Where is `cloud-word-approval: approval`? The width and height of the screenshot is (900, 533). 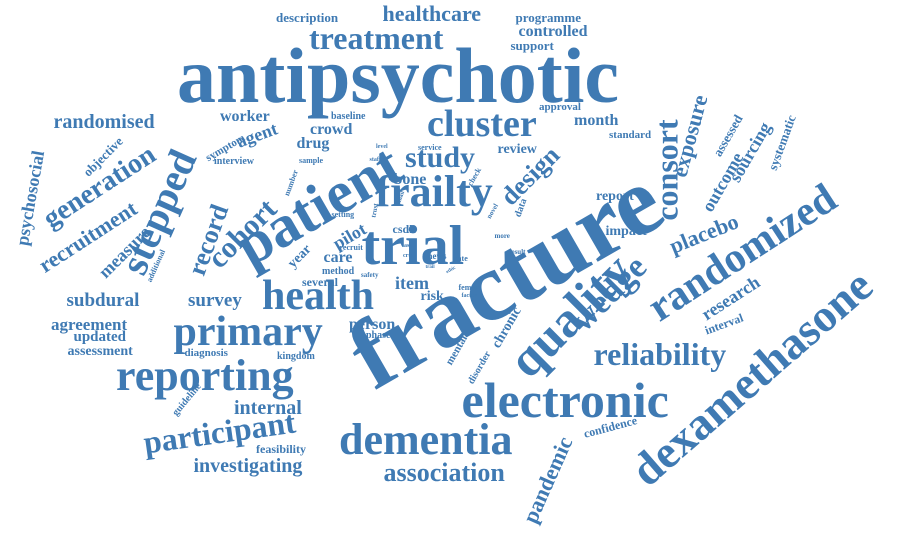
cloud-word-approval: approval is located at coordinates (560, 106).